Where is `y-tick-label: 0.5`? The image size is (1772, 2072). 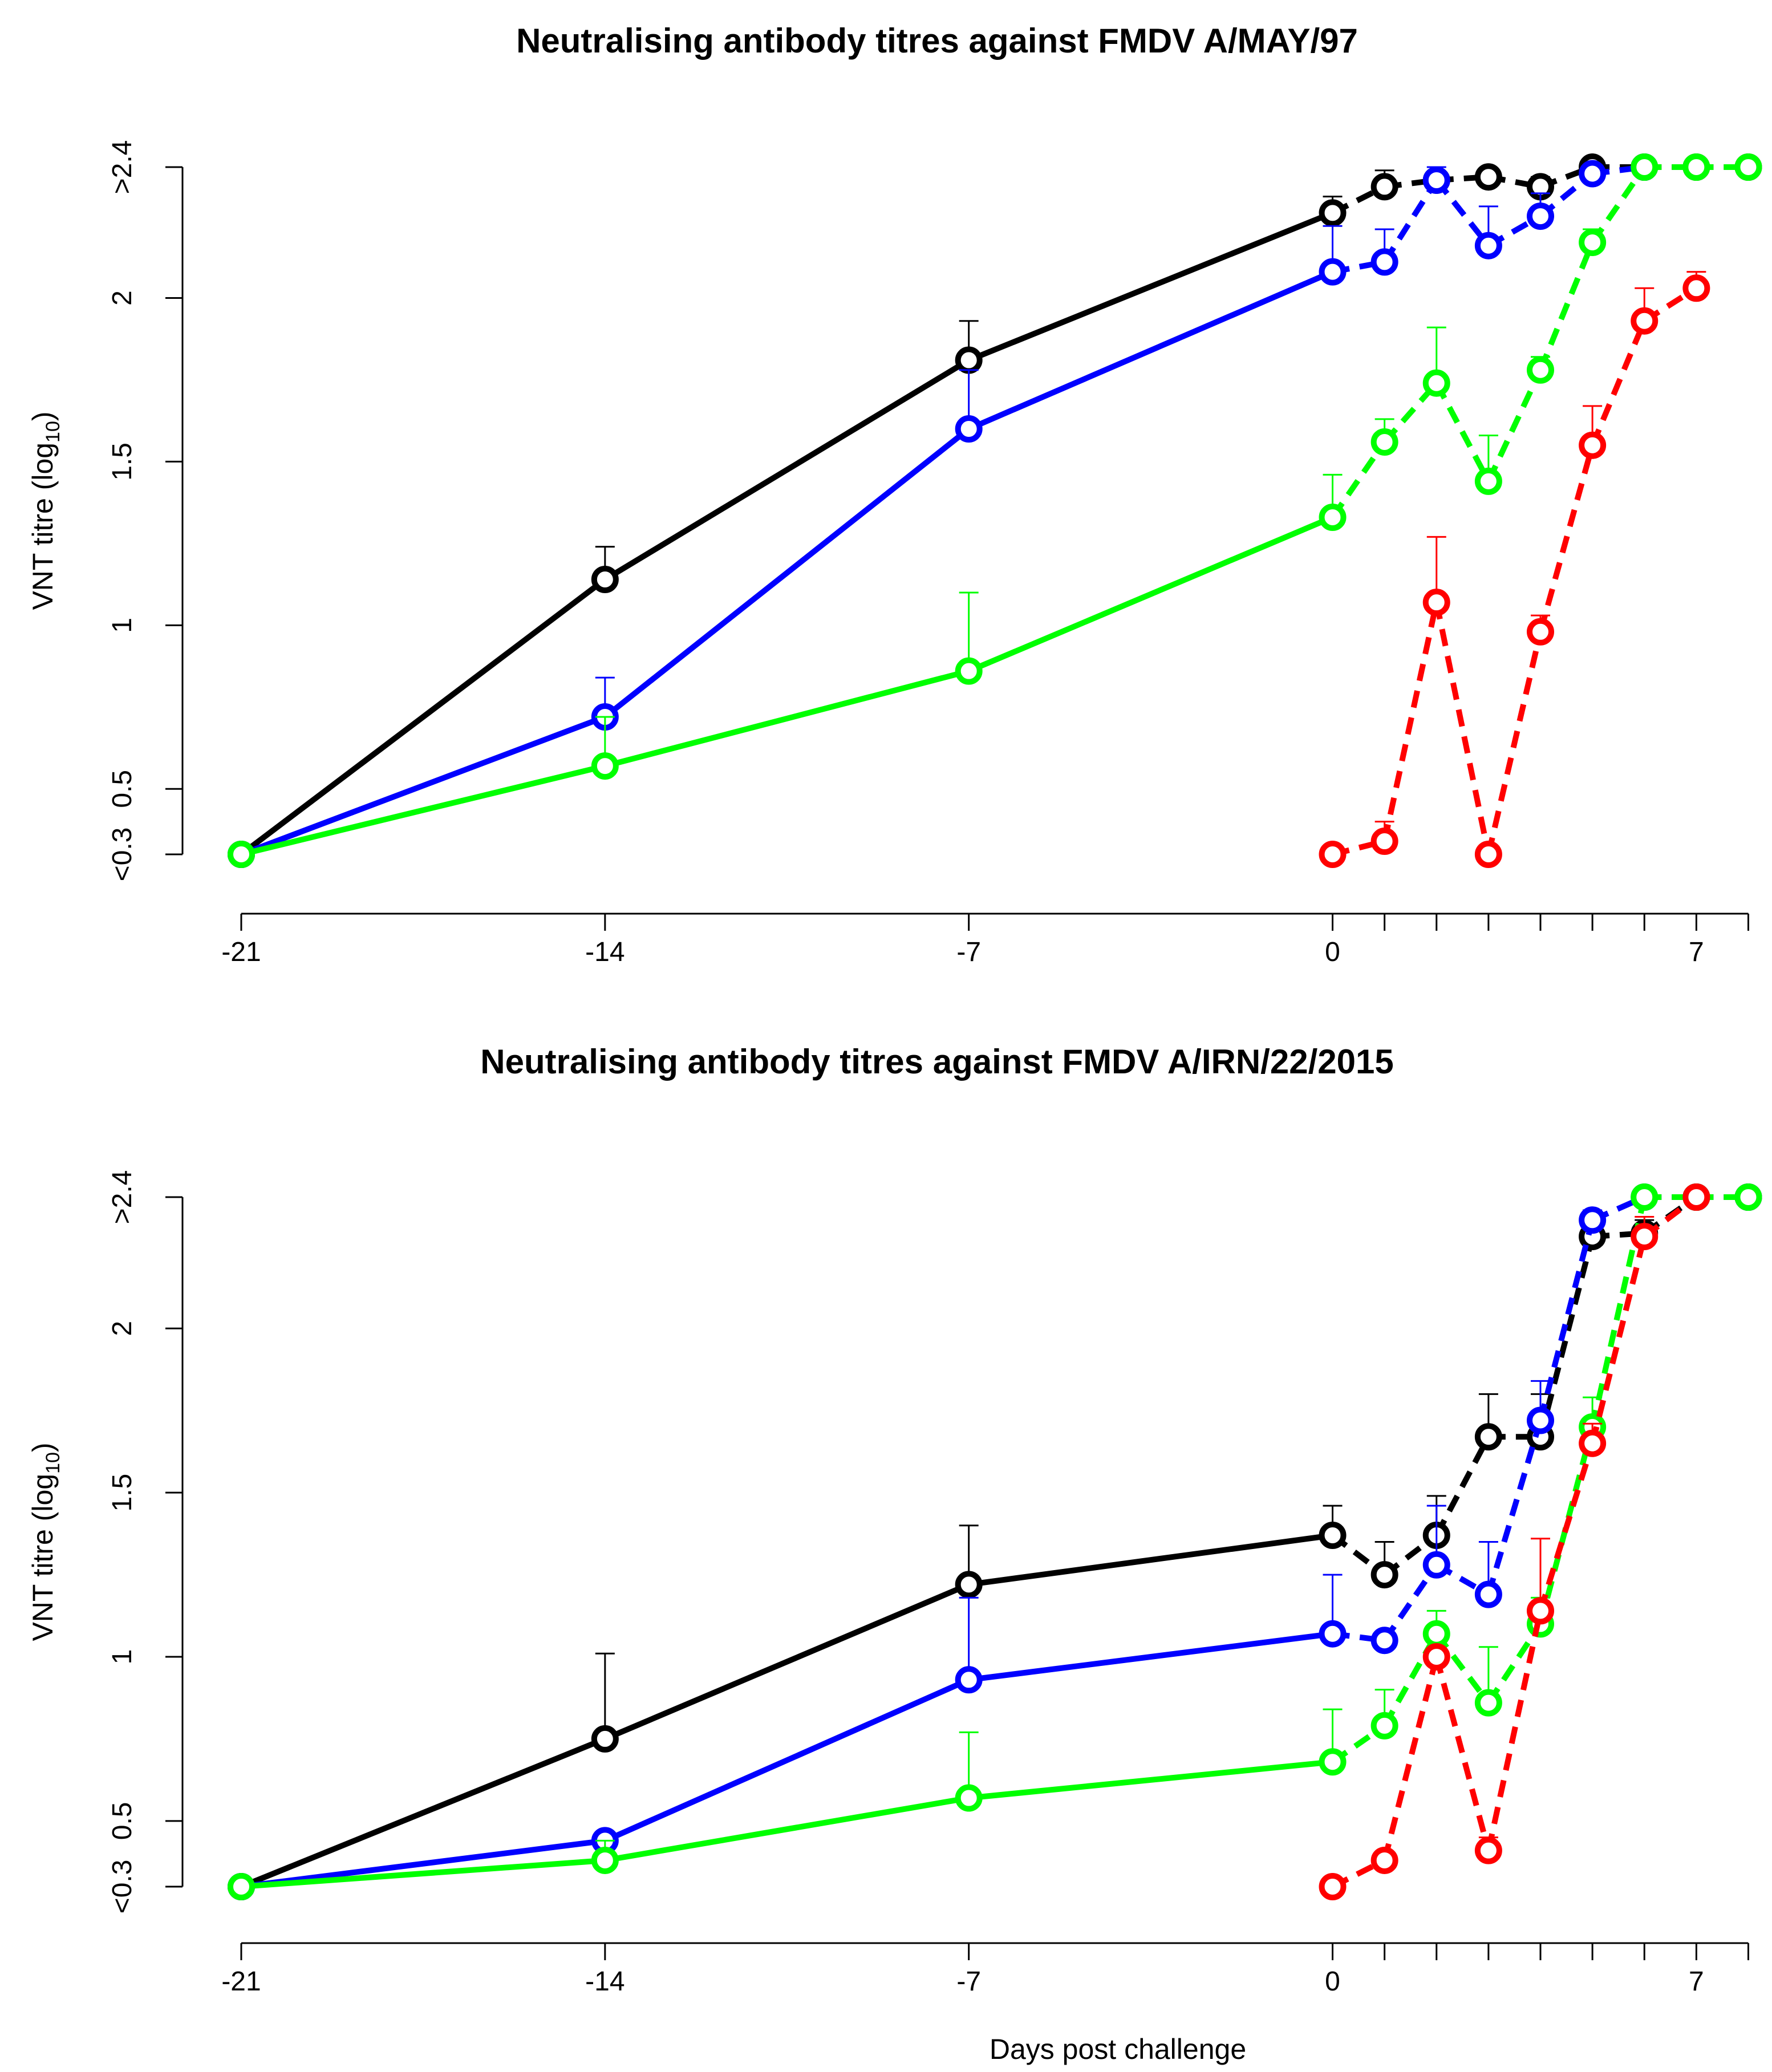
y-tick-label: 0.5 is located at coordinates (122, 1821).